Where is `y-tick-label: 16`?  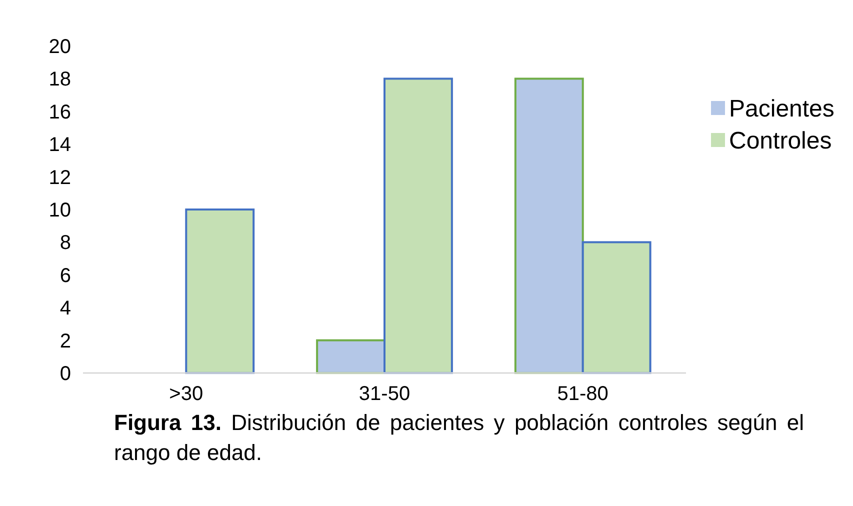
y-tick-label: 16 is located at coordinates (59, 112).